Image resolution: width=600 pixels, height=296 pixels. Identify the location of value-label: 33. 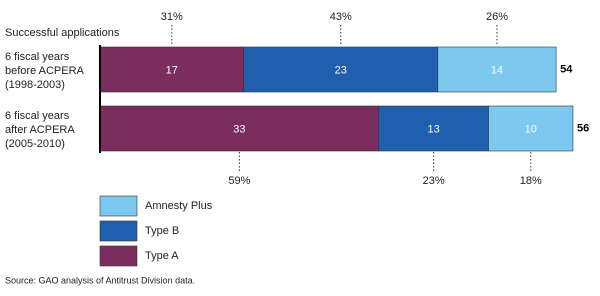
(239, 129).